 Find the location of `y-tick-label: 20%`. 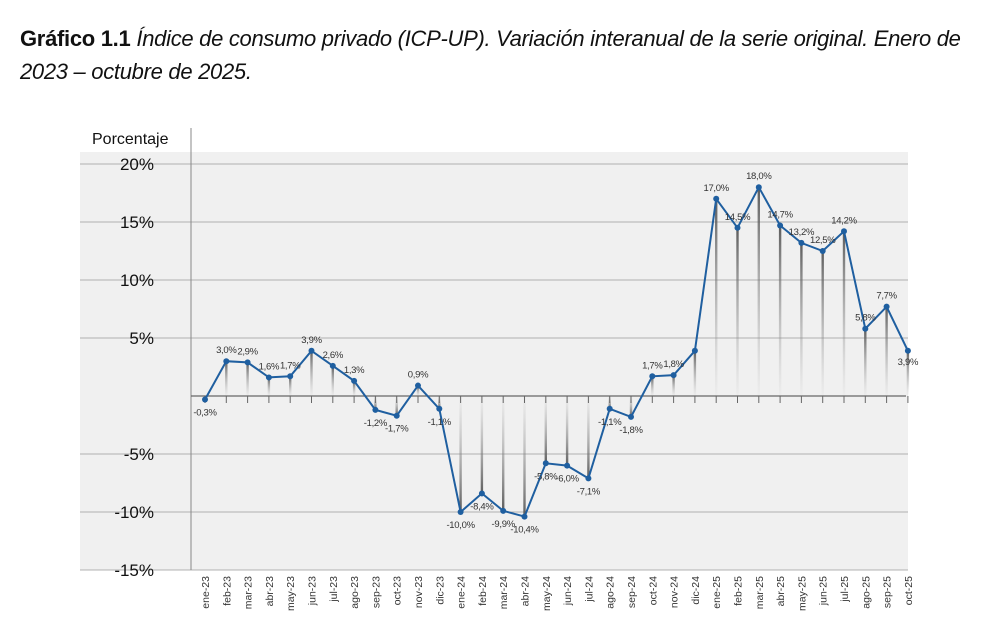

y-tick-label: 20% is located at coordinates (137, 164).